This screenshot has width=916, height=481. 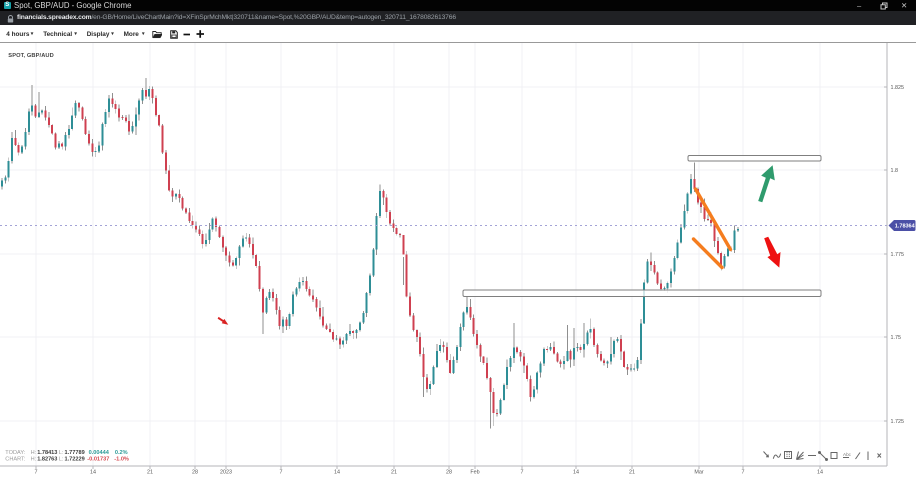 I want to click on svg-text: -0.01737, so click(x=98, y=460).